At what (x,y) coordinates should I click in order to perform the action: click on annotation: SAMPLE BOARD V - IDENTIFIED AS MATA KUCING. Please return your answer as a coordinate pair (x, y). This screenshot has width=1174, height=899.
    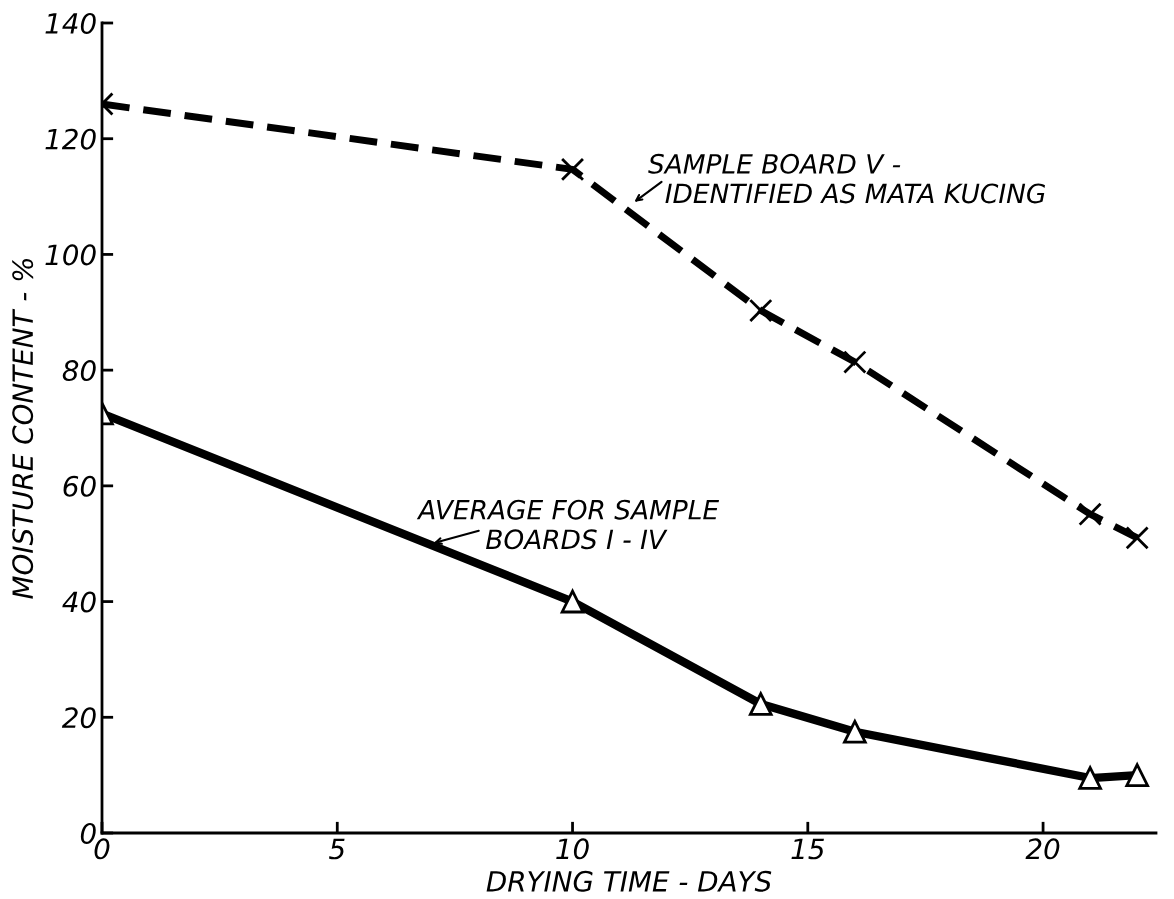
    Looking at the image, I should click on (846, 178).